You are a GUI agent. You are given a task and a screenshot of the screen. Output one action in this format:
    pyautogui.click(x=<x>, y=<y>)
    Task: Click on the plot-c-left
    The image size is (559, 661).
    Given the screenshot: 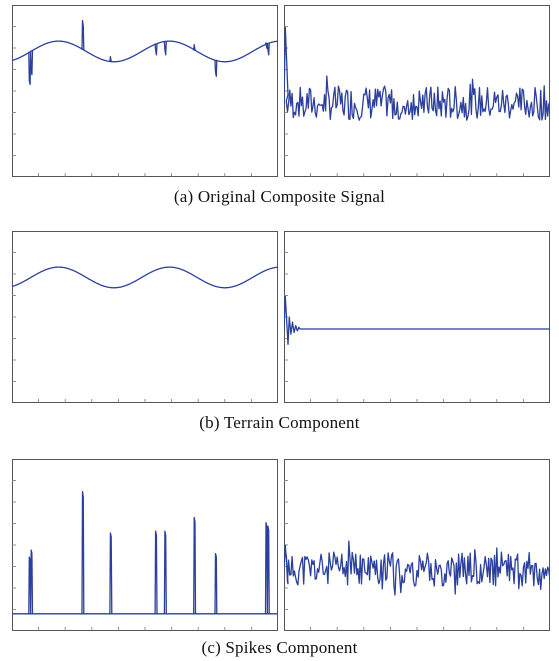 What is the action you would take?
    pyautogui.click(x=145, y=545)
    